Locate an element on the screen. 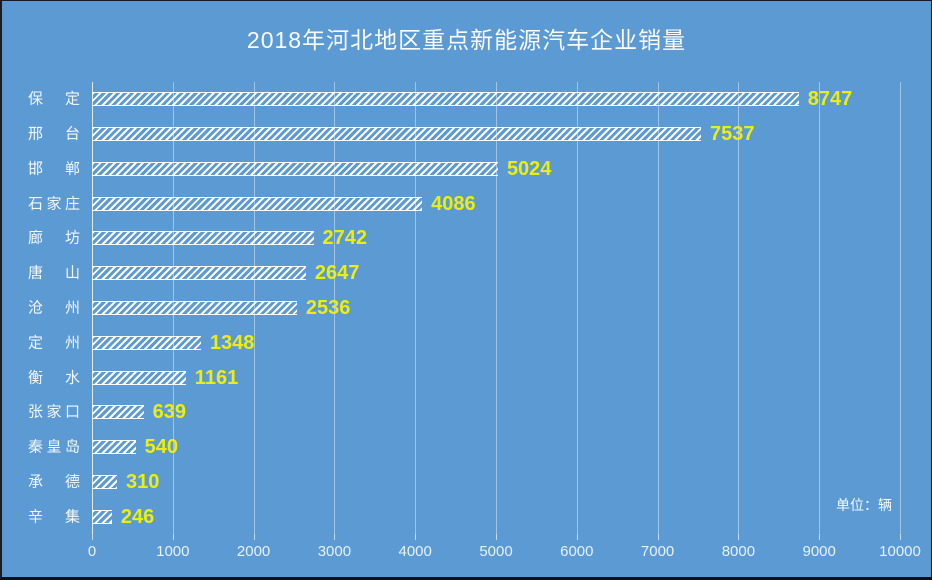 The image size is (932, 580). bar-row: 2647 is located at coordinates (496, 273).